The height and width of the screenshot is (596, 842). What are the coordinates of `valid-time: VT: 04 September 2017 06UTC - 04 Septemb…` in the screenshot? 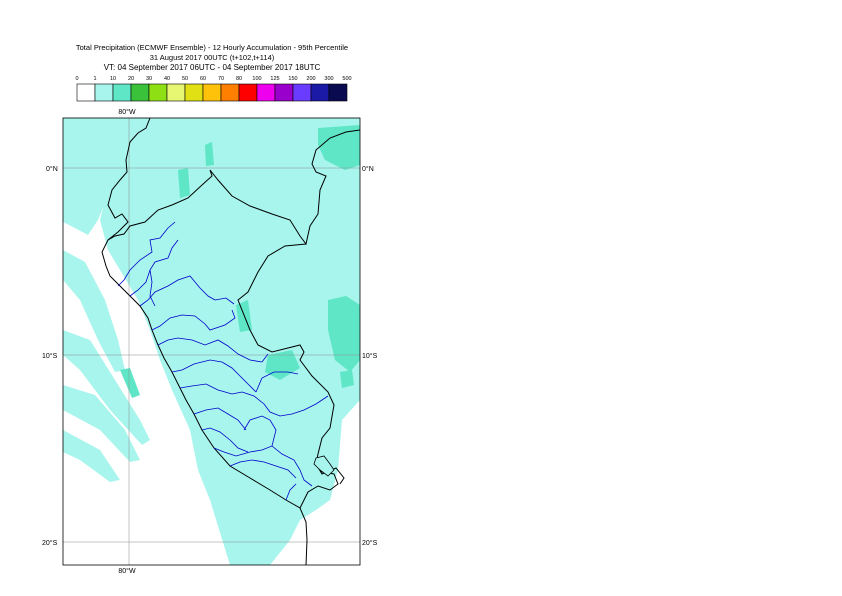 It's located at (212, 67).